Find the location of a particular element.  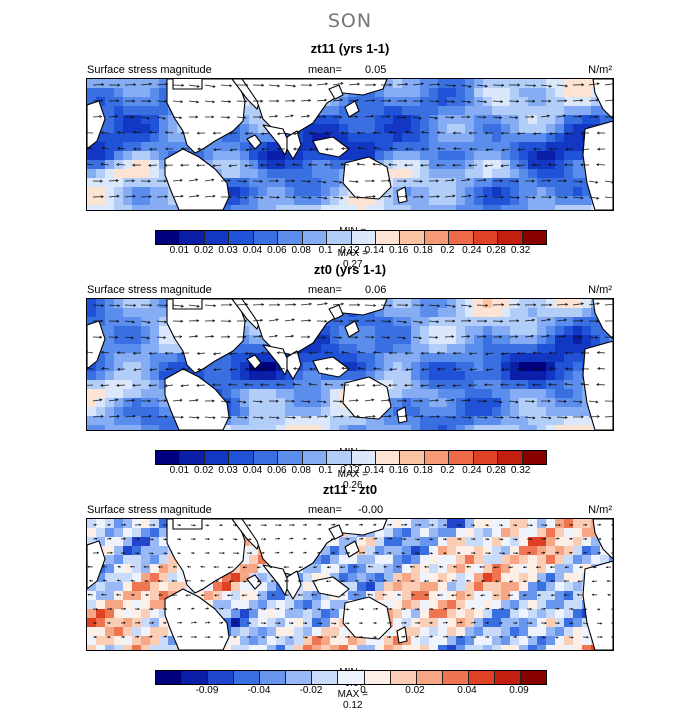

panel-3-title: zt11 - zt0 is located at coordinates (350, 489).